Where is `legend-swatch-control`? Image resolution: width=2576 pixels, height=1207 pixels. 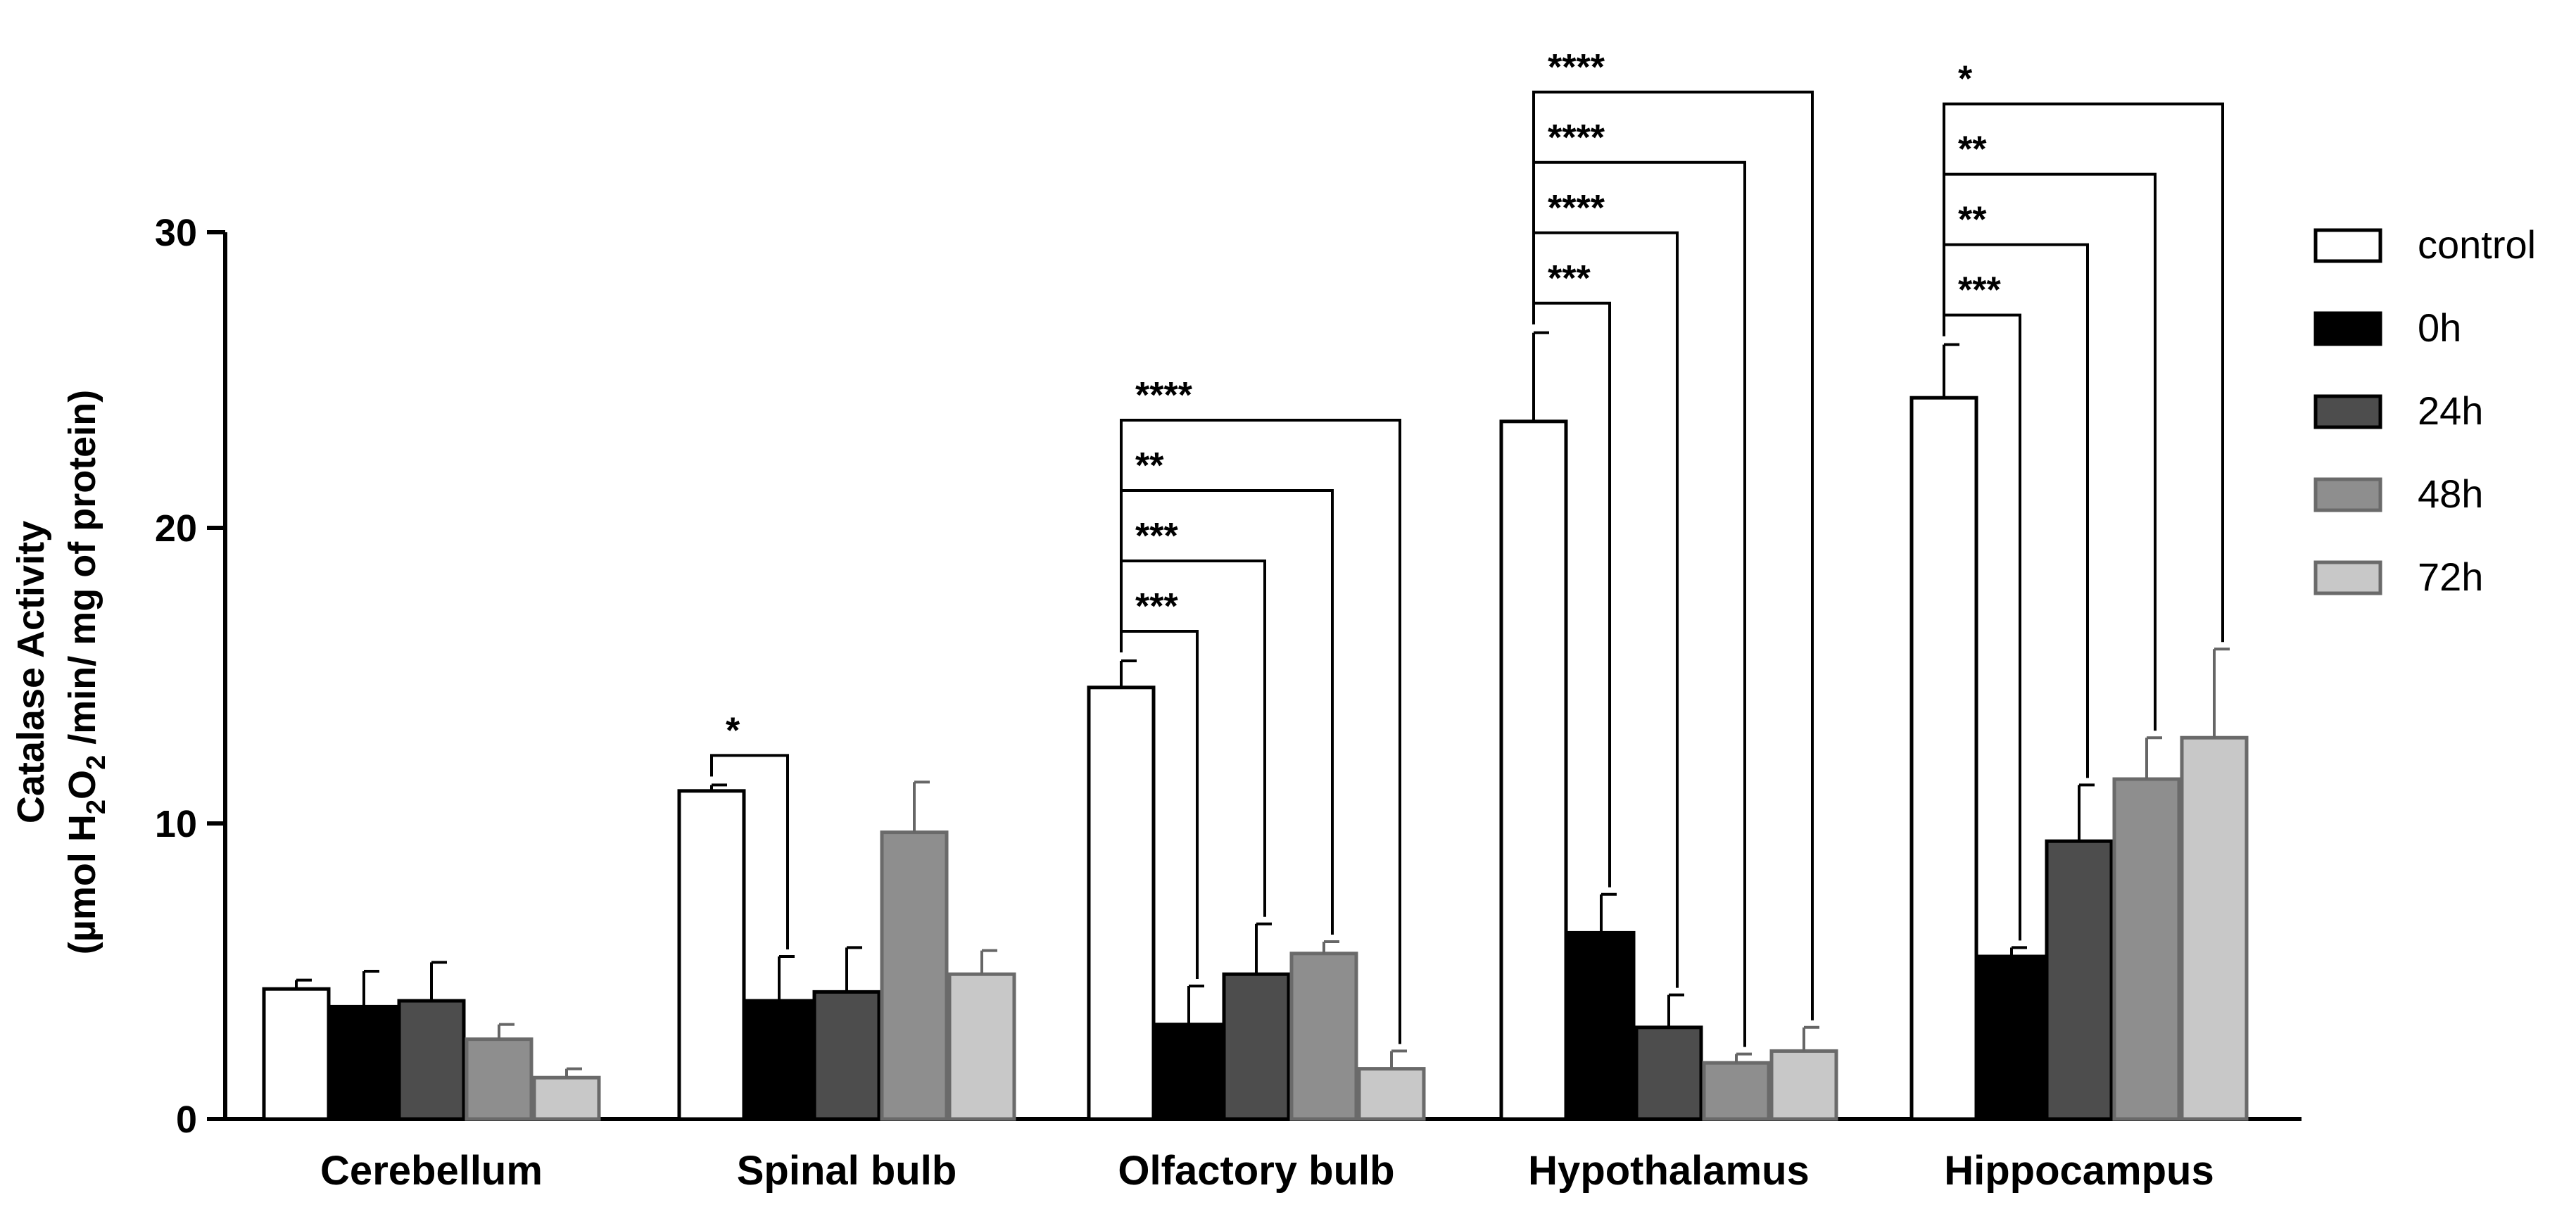 legend-swatch-control is located at coordinates (2347, 245).